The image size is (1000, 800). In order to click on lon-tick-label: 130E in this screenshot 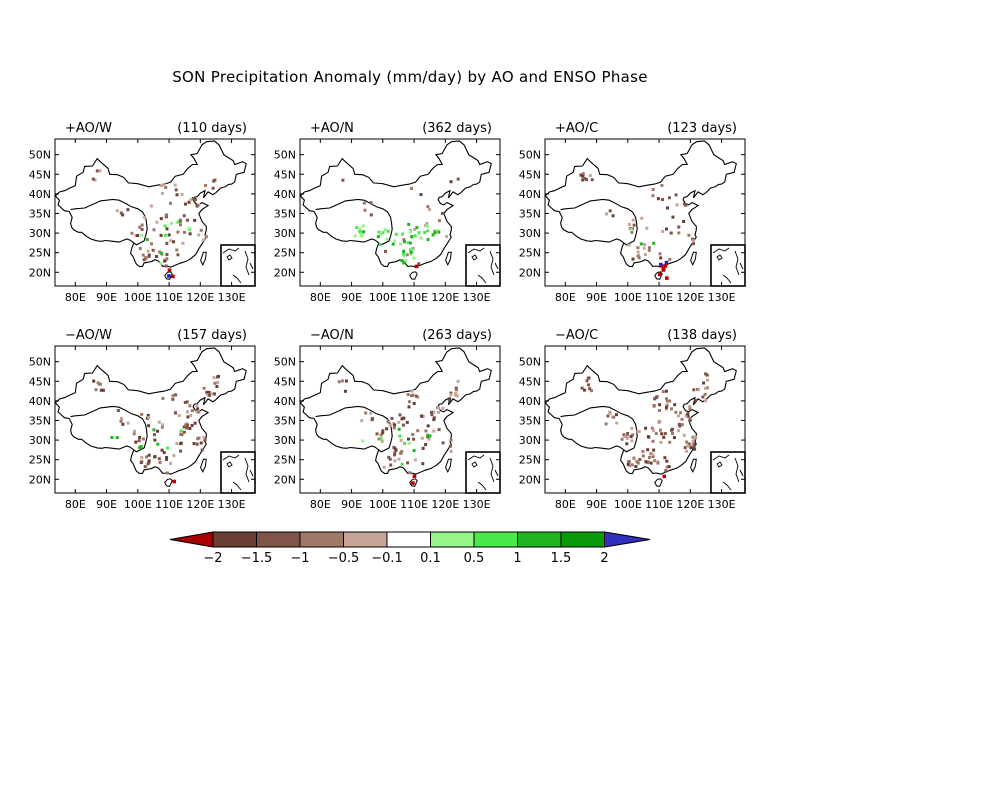, I will do `click(477, 297)`.